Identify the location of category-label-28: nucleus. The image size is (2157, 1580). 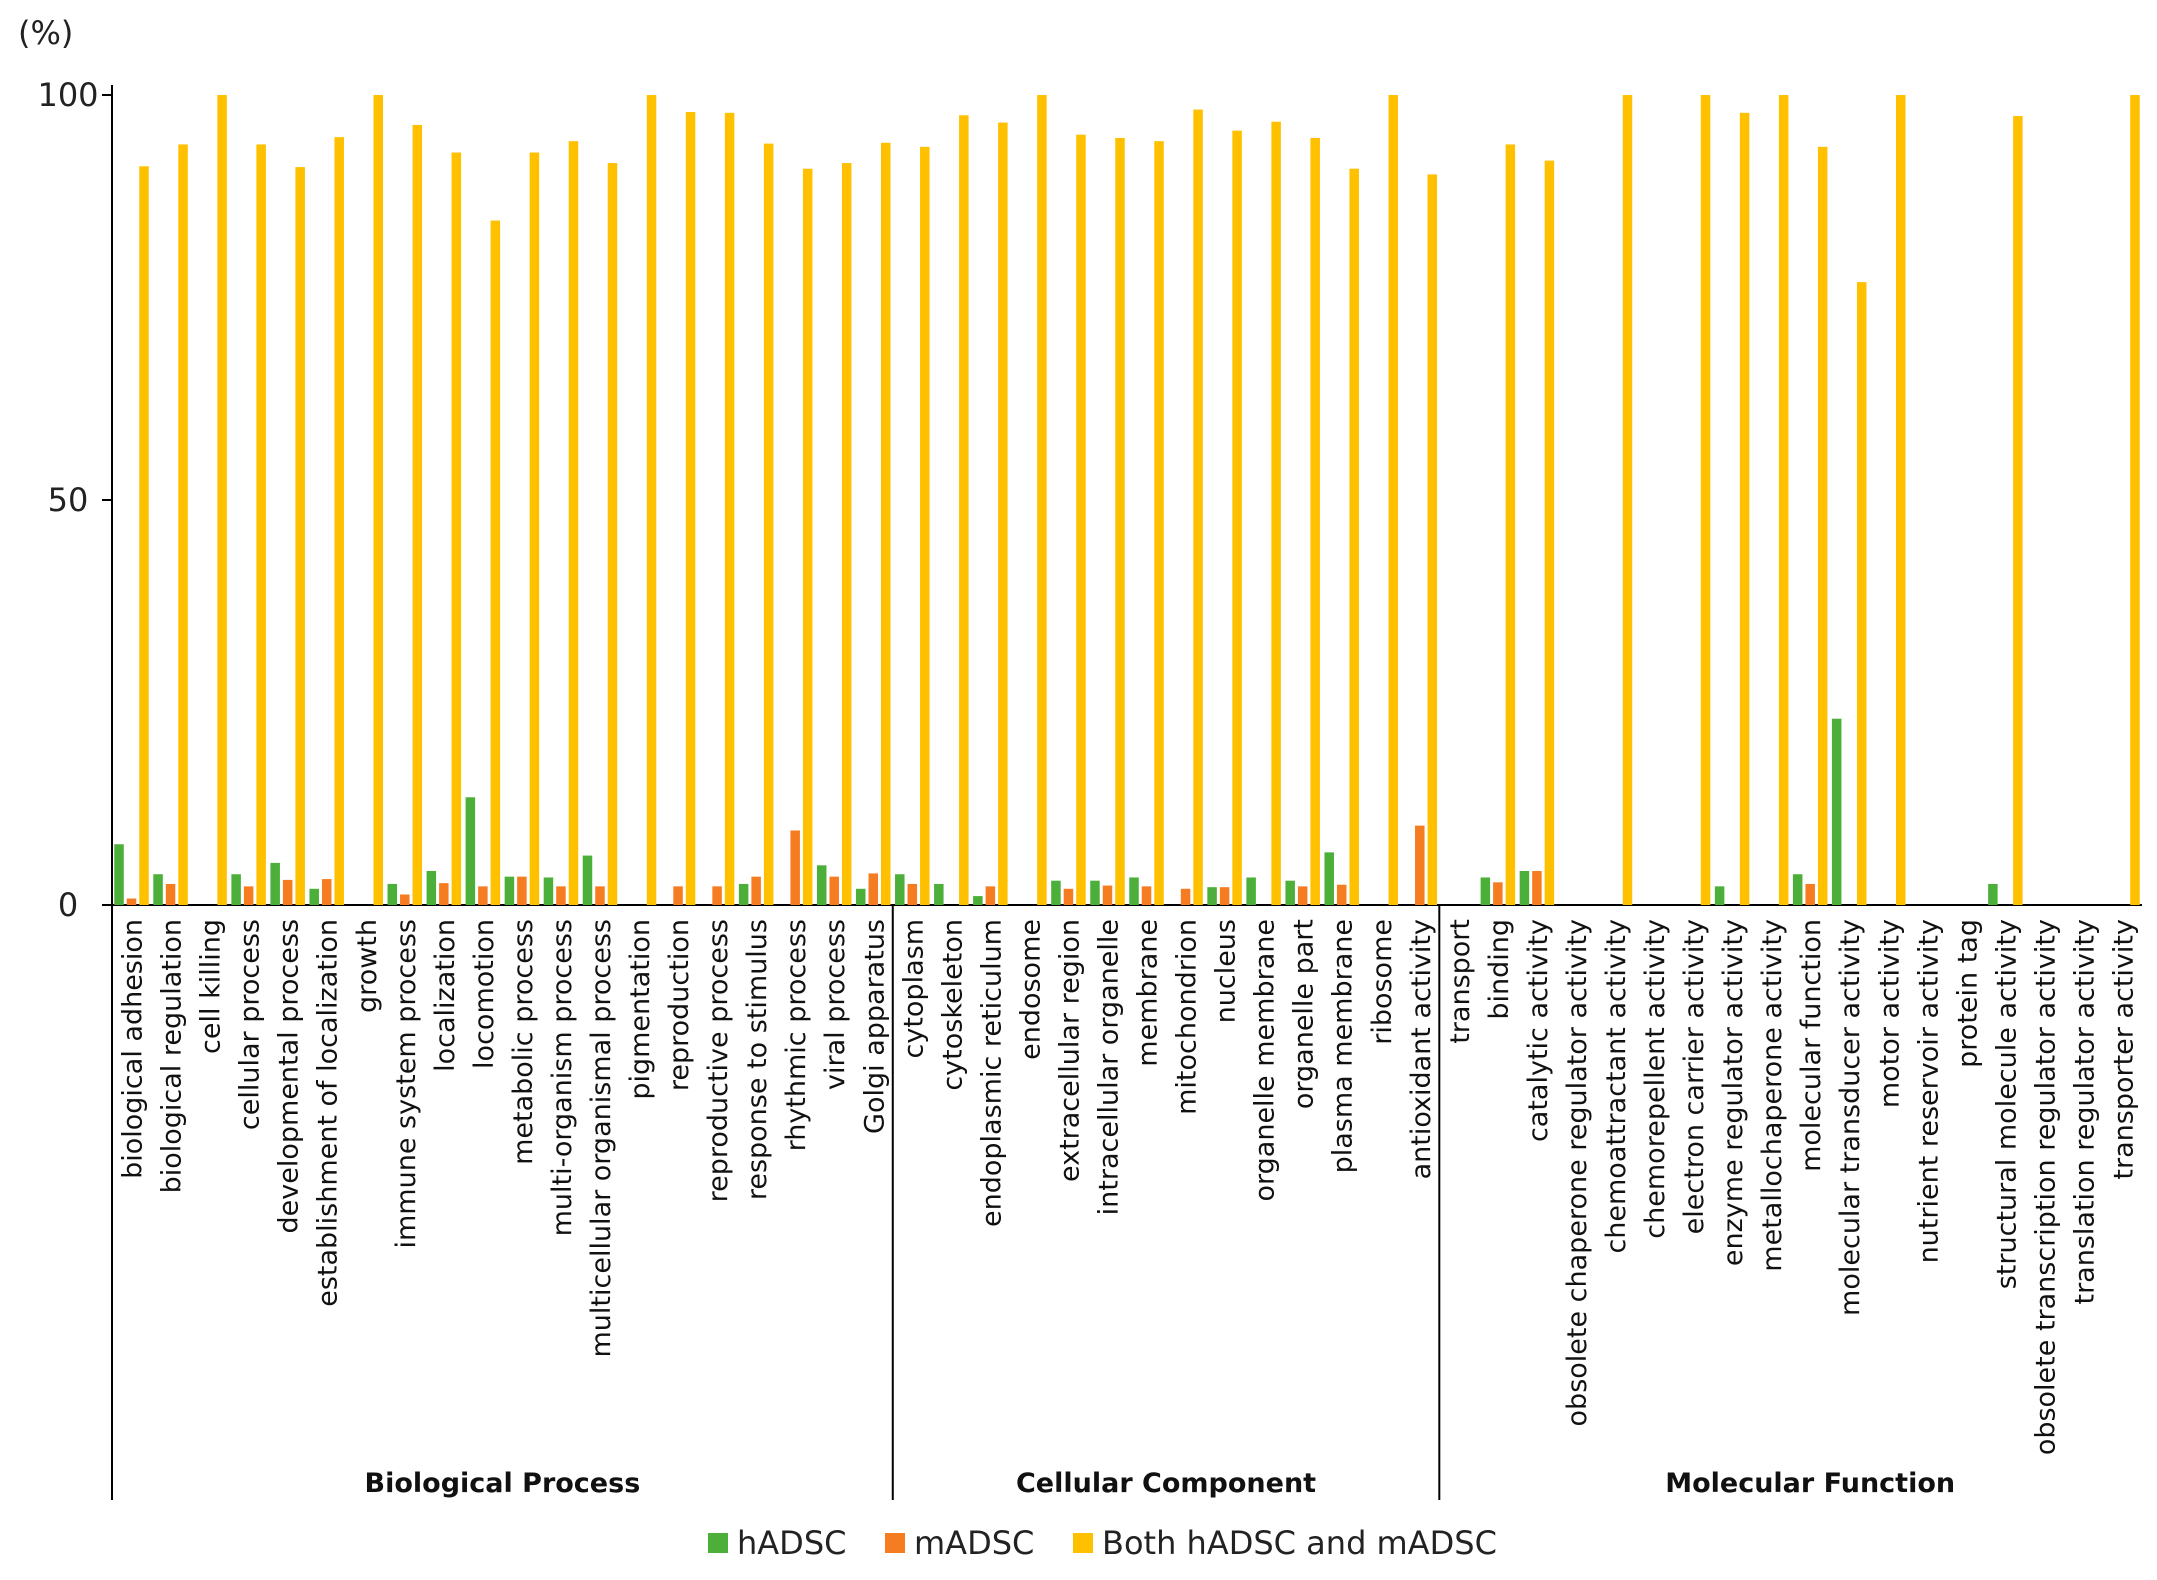
(1226, 971).